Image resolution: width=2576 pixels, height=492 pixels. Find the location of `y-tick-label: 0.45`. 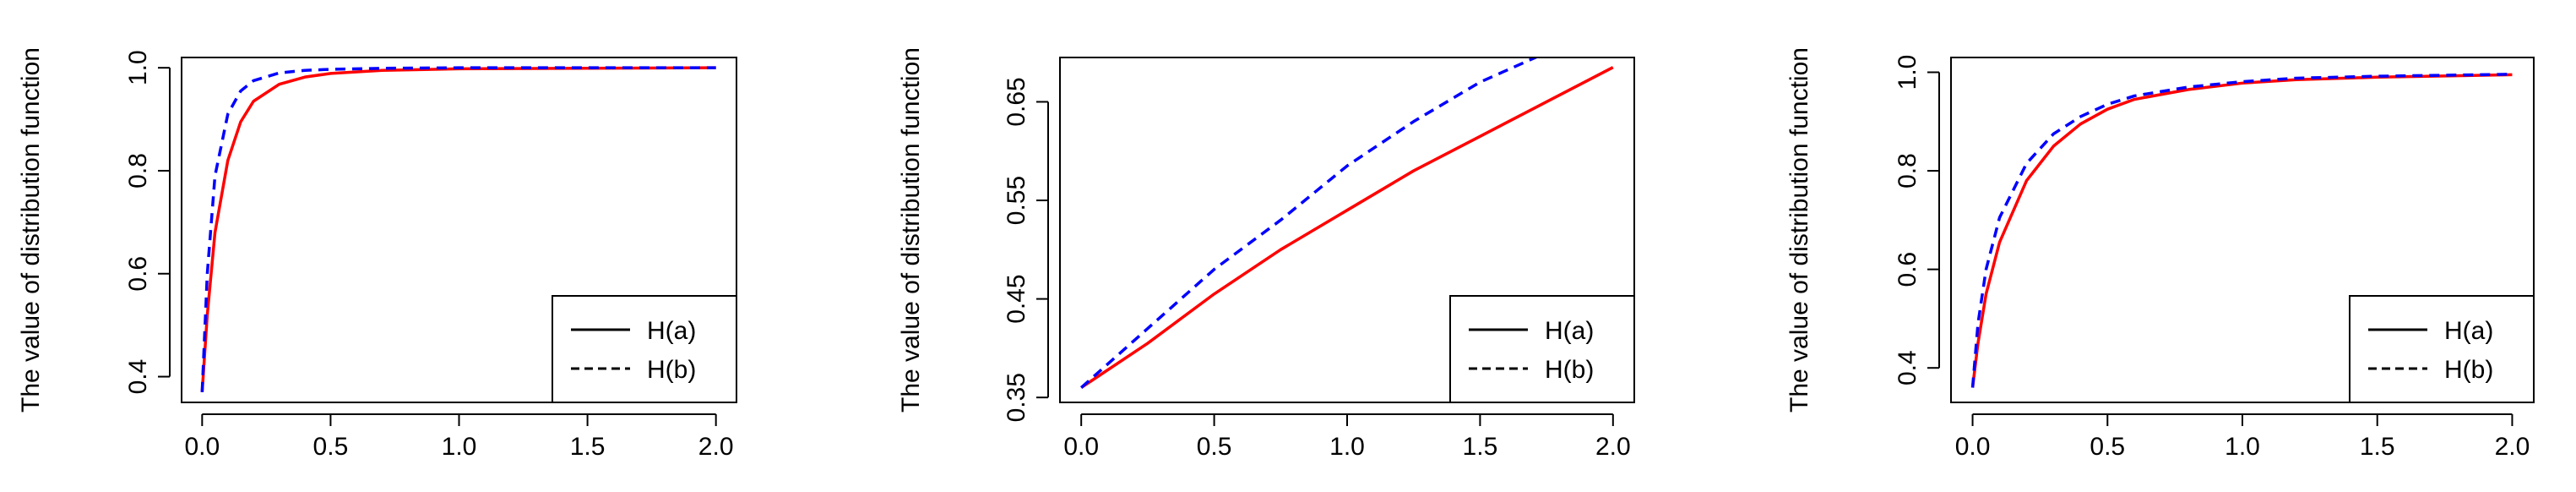

y-tick-label: 0.45 is located at coordinates (1016, 298).